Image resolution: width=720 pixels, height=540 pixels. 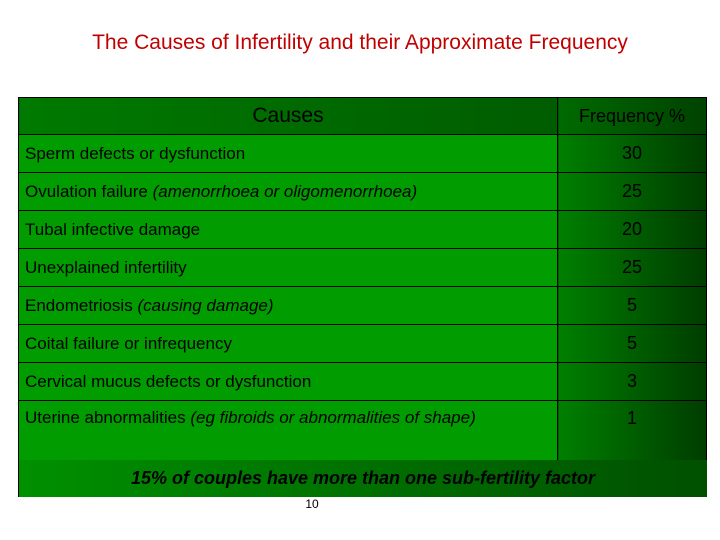 I want to click on table-row: Cervical mucus defects or dysfunction 3, so click(x=362, y=381).